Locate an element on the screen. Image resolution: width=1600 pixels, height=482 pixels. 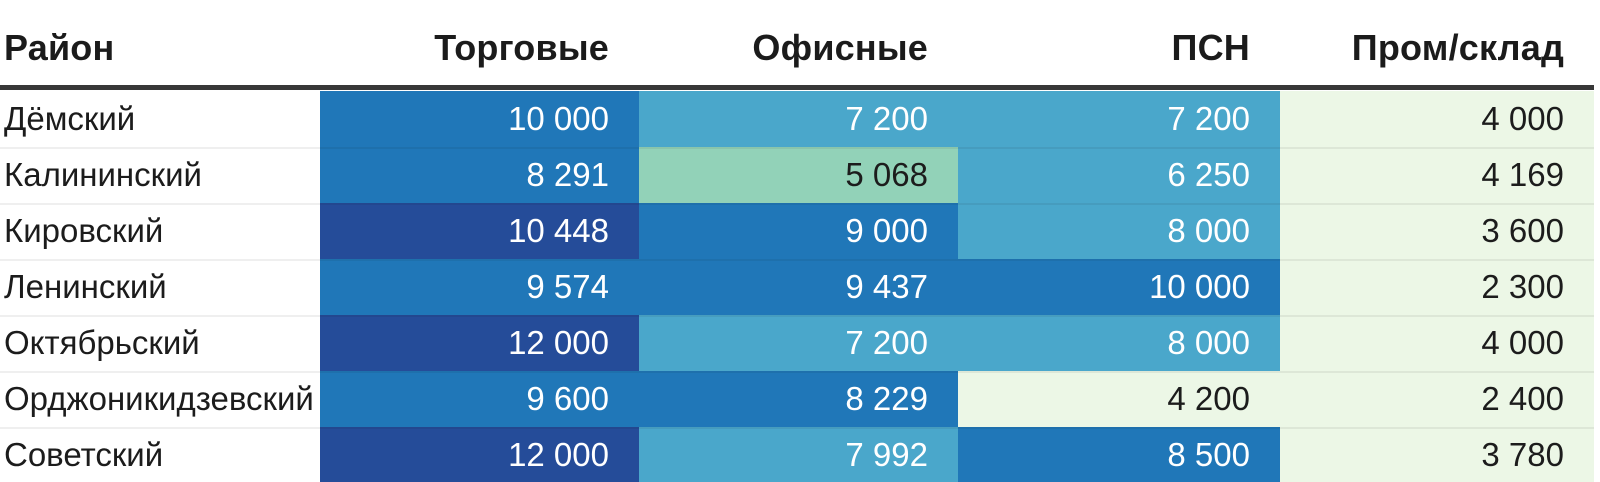
table-row: Советский 12 000 7 992 8 500 3 780 is located at coordinates (797, 454).